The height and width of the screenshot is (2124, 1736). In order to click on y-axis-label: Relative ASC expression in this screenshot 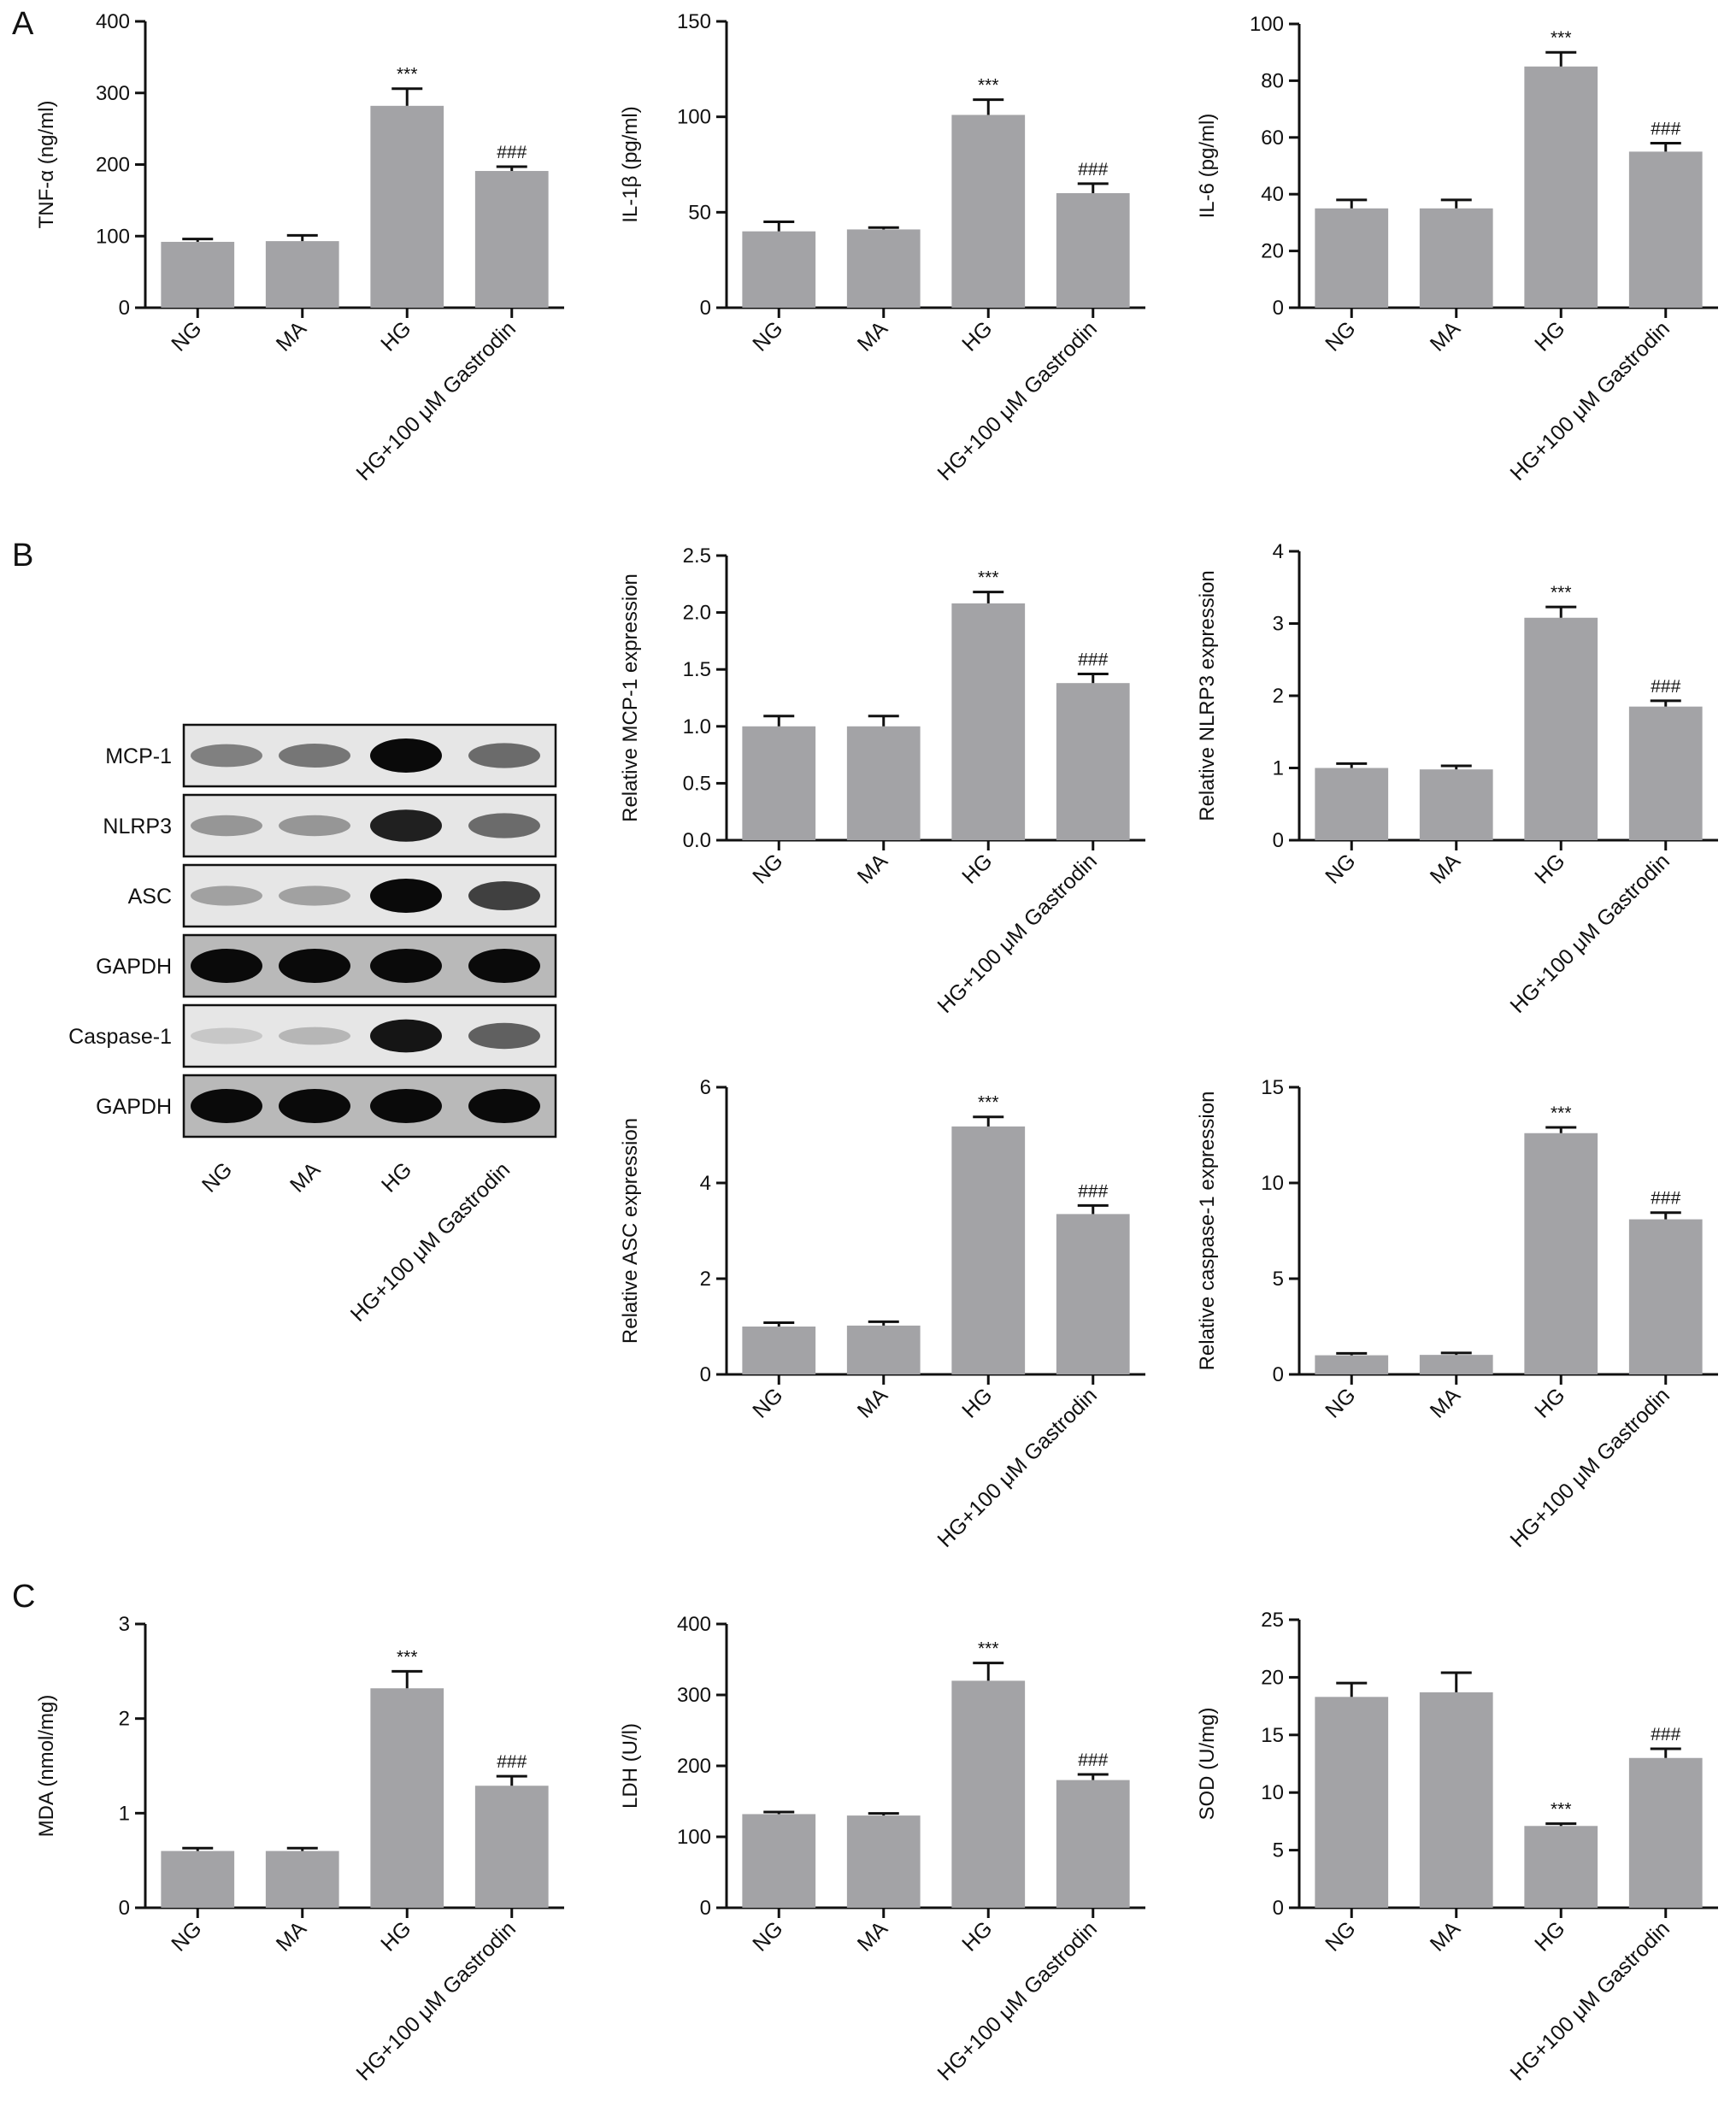, I will do `click(630, 1231)`.